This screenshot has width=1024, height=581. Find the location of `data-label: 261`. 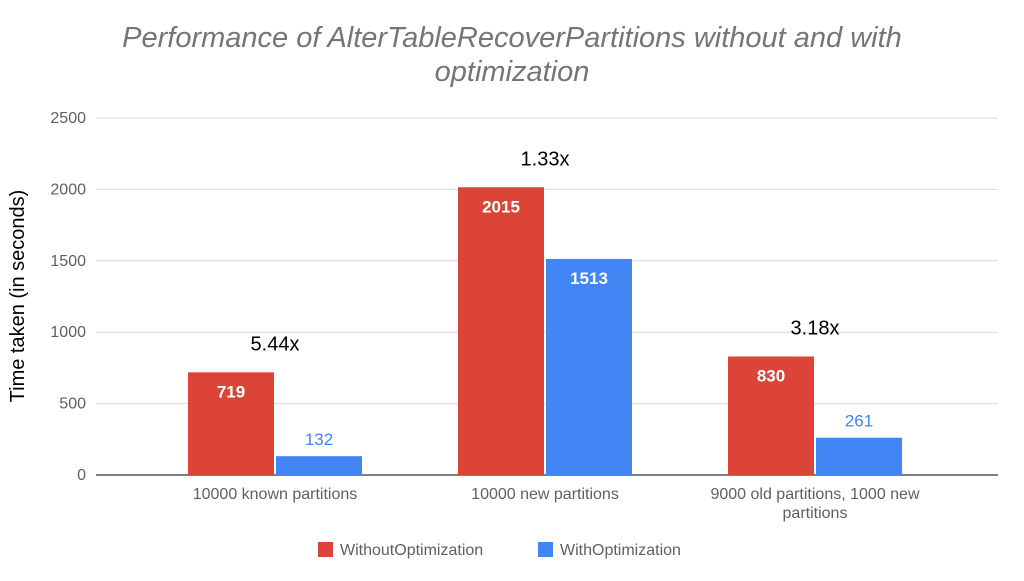

data-label: 261 is located at coordinates (859, 421).